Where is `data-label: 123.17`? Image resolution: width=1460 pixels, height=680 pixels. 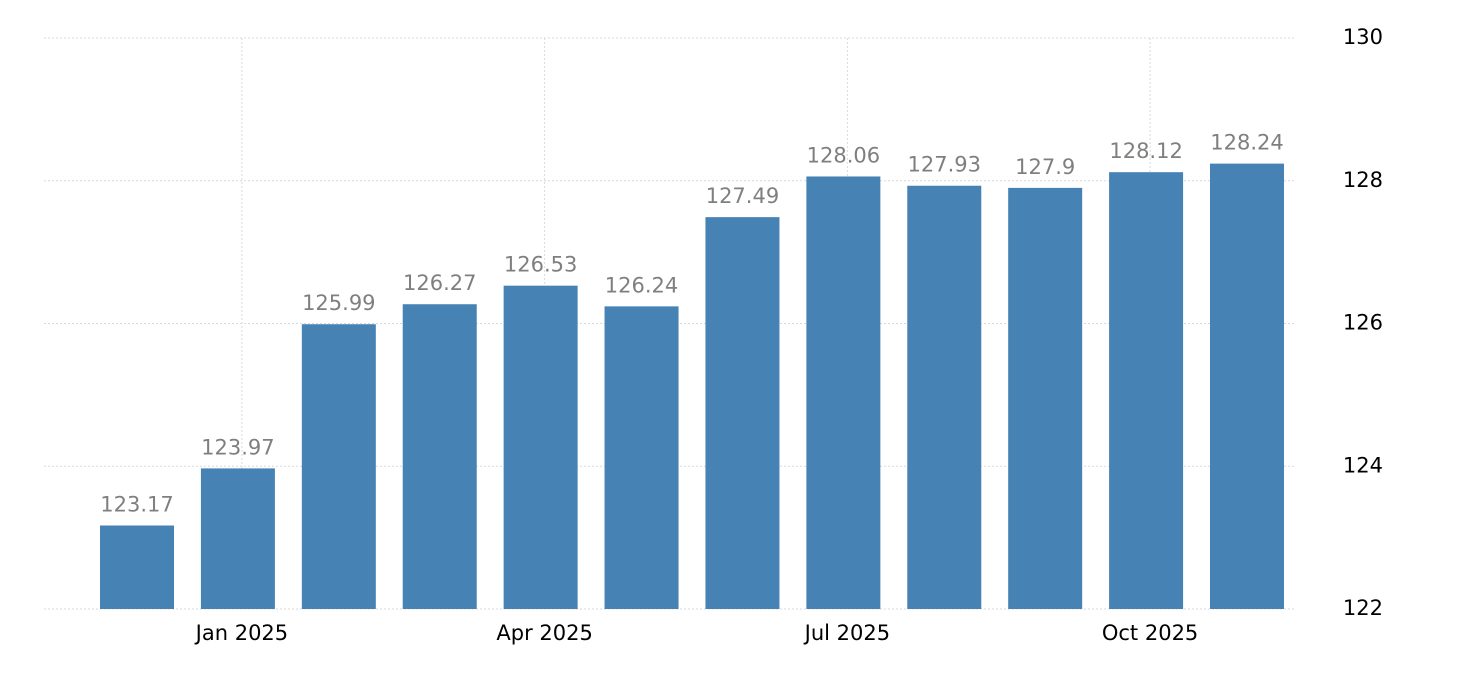
data-label: 123.17 is located at coordinates (136, 504).